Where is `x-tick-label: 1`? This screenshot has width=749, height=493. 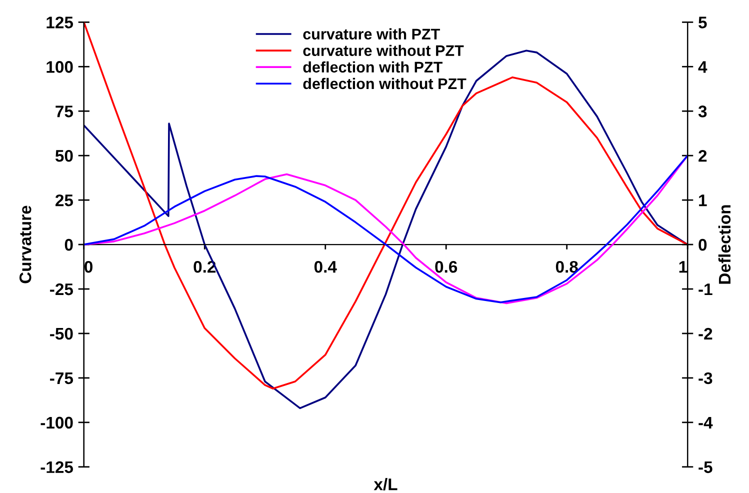 x-tick-label: 1 is located at coordinates (683, 267).